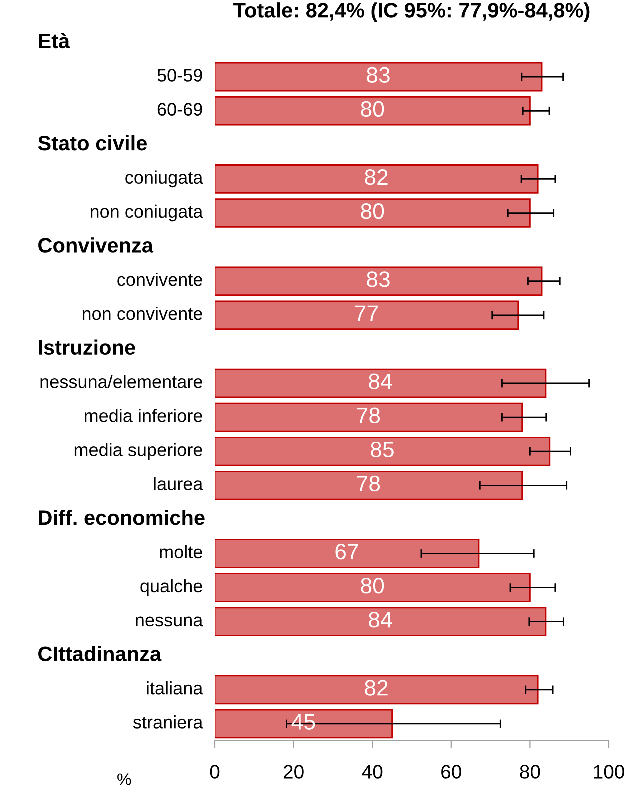  I want to click on x-tick-label: 20, so click(294, 772).